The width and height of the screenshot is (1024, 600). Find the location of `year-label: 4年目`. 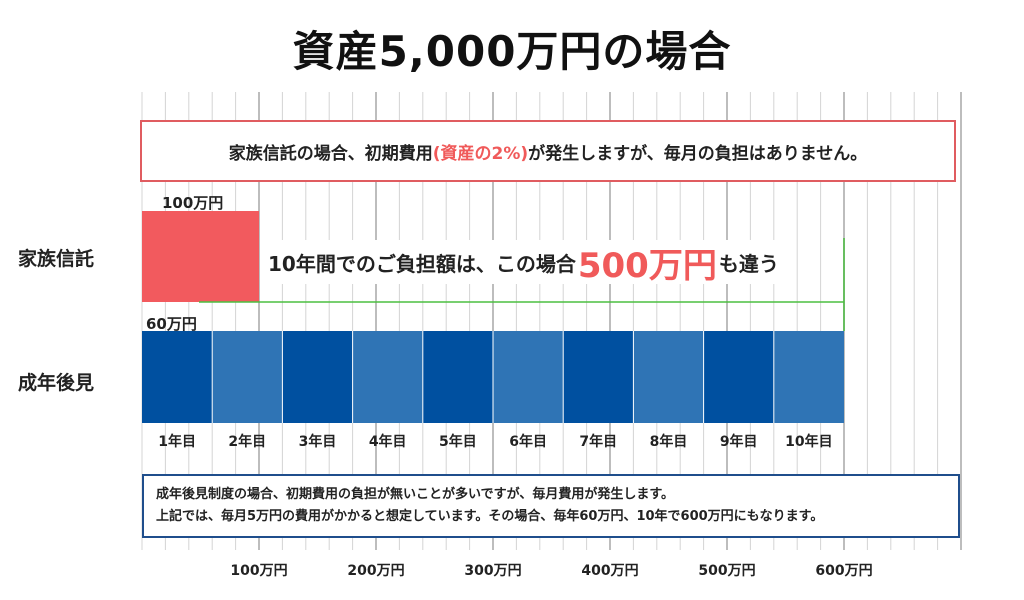

year-label: 4年目 is located at coordinates (388, 441).